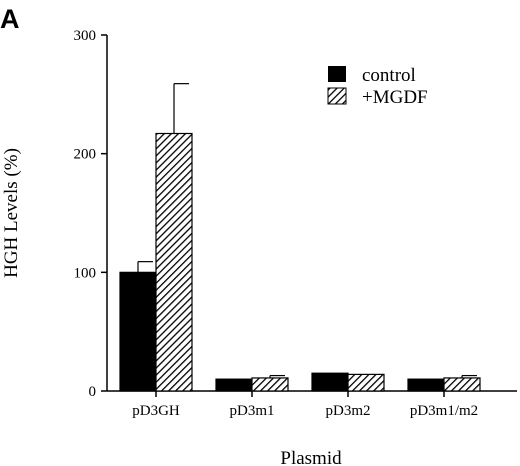 This screenshot has width=520, height=466. What do you see at coordinates (85, 36) in the screenshot?
I see `y-tick-label: 300` at bounding box center [85, 36].